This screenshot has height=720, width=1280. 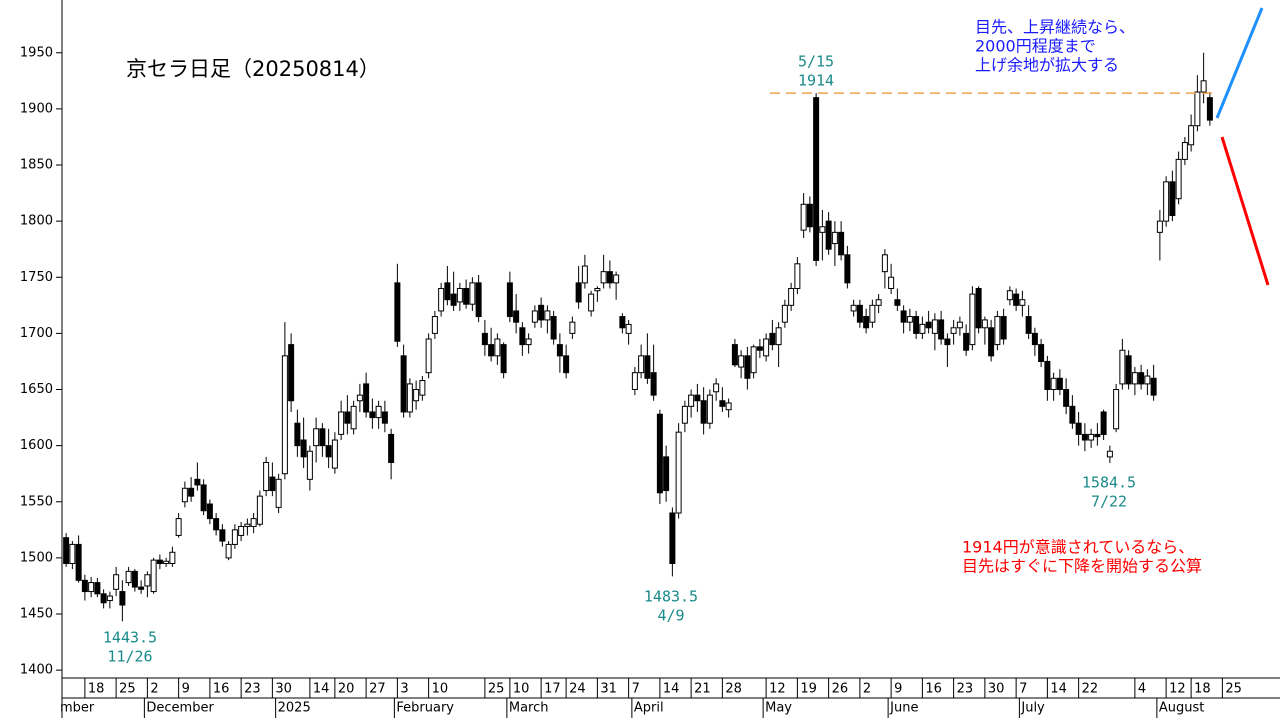 What do you see at coordinates (377, 689) in the screenshot?
I see `x-tick-label: 27` at bounding box center [377, 689].